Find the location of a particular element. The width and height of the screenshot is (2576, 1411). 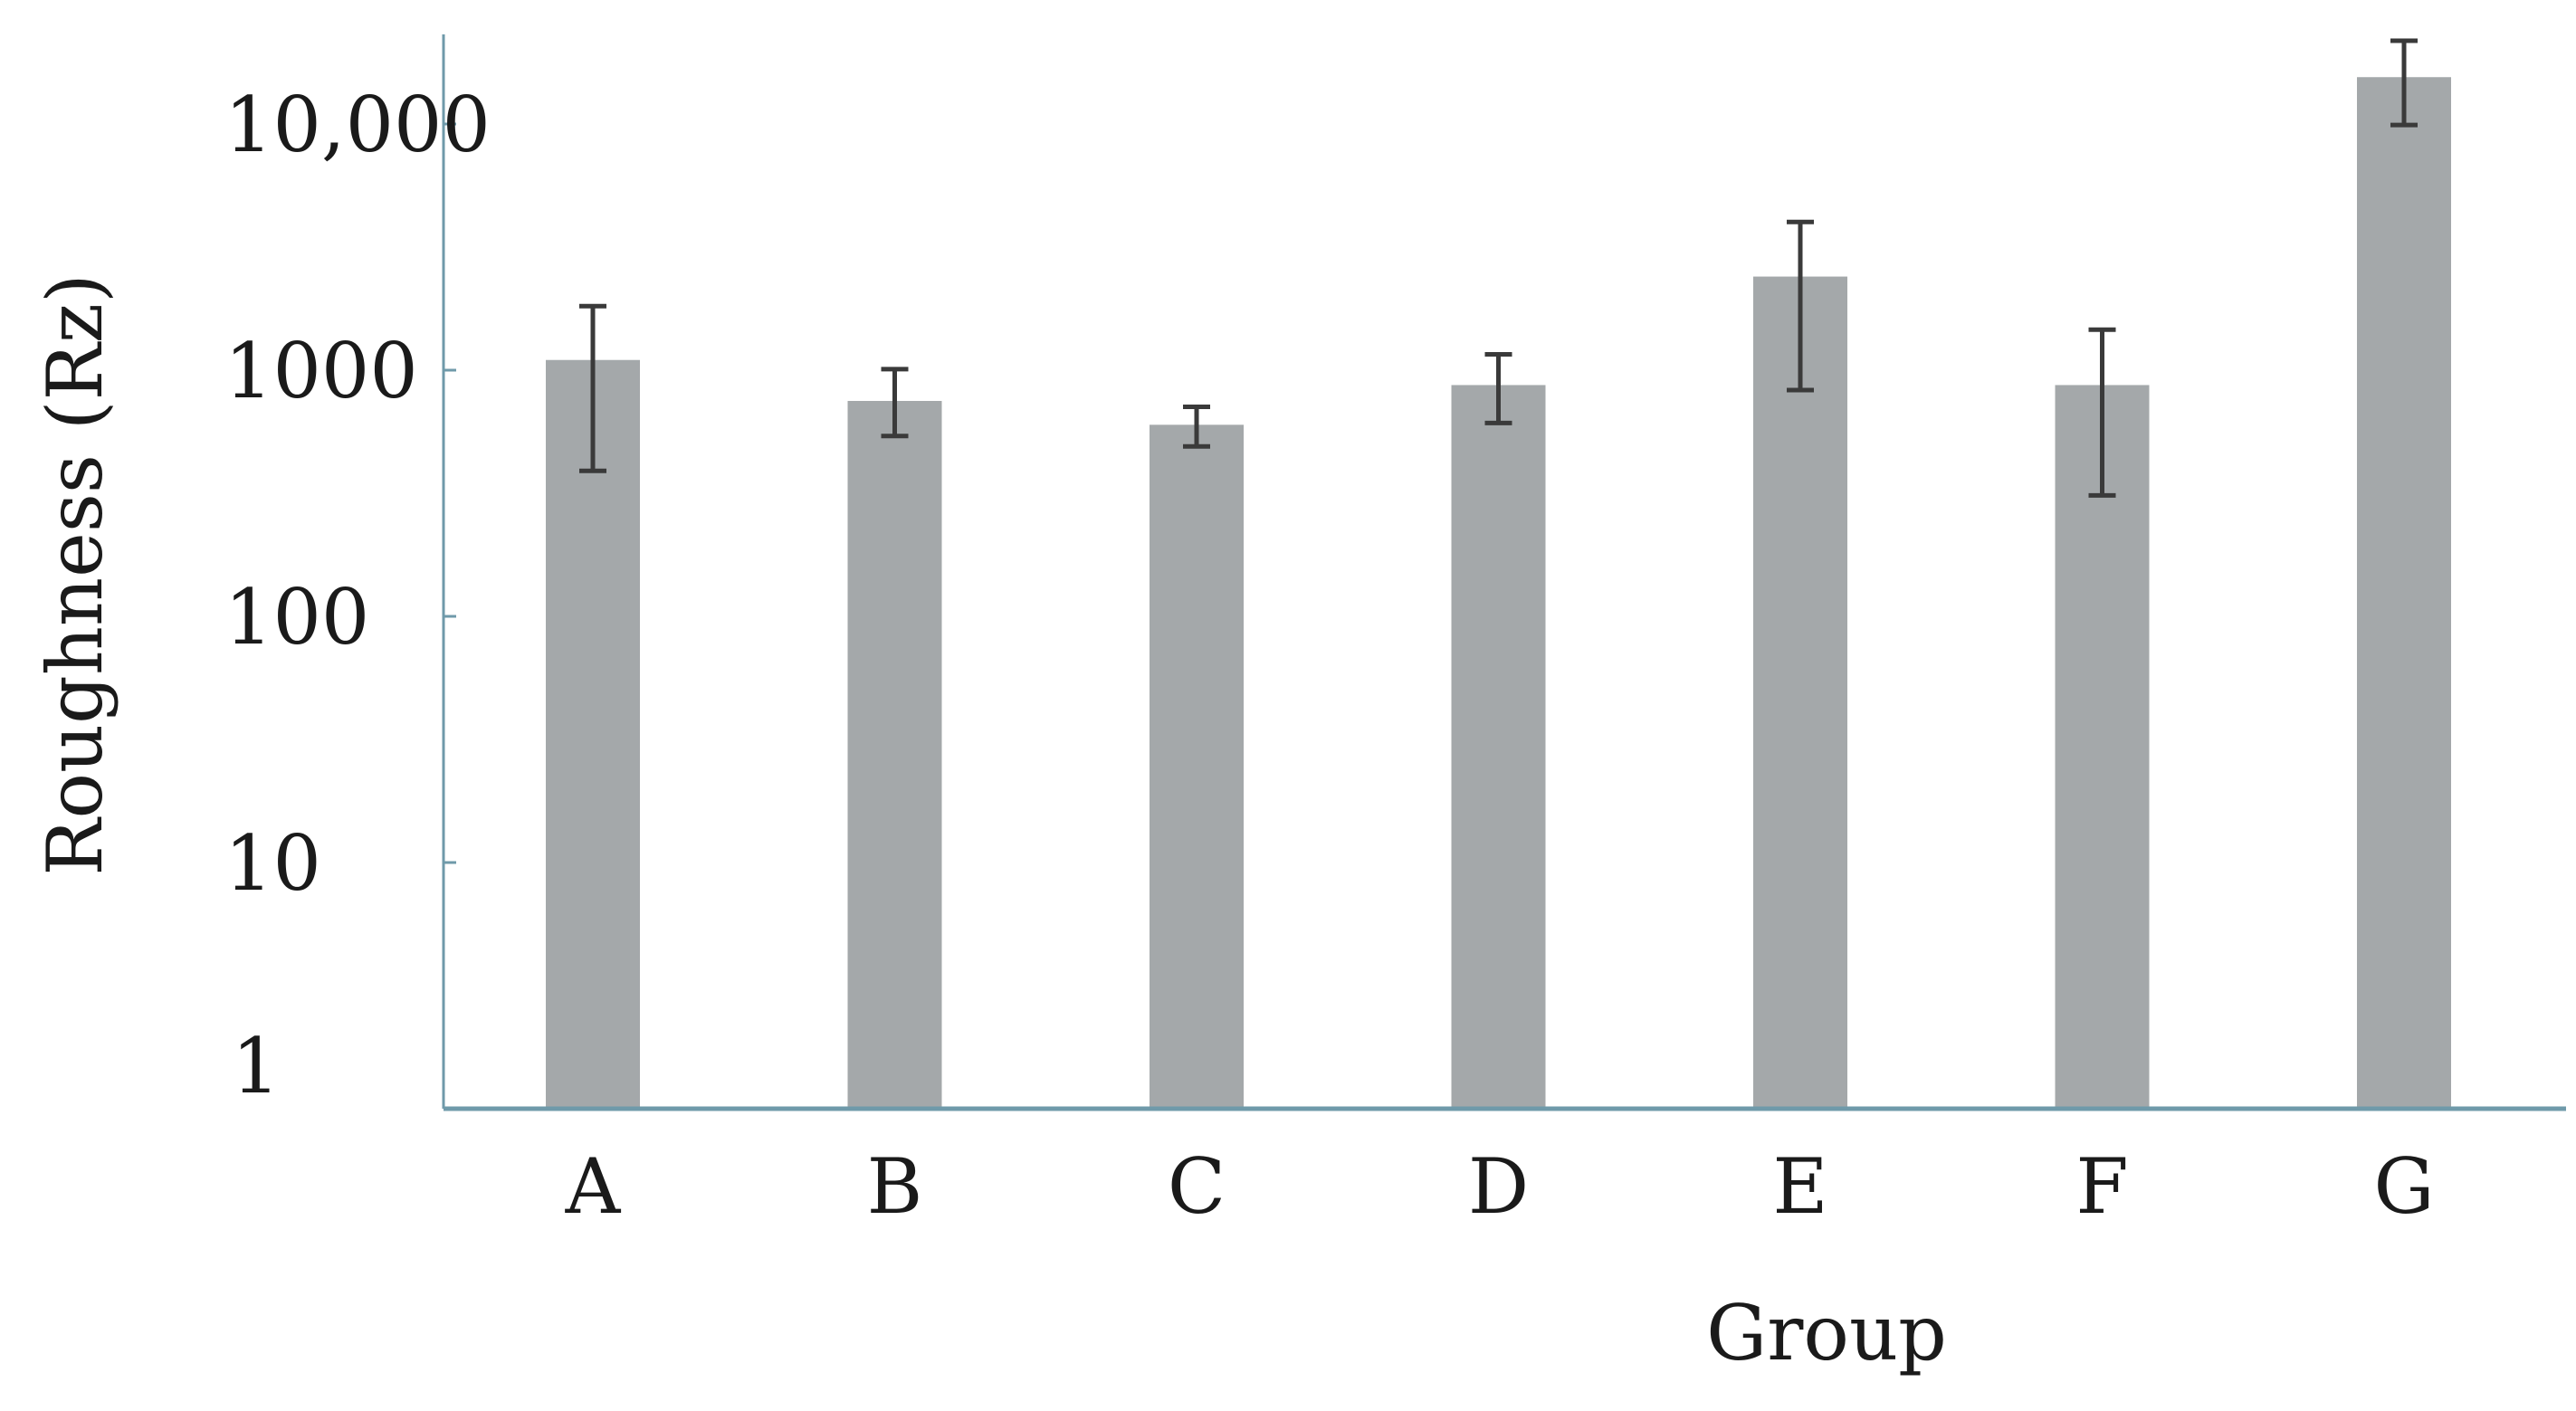

x-tick-label-a: A is located at coordinates (593, 1186).